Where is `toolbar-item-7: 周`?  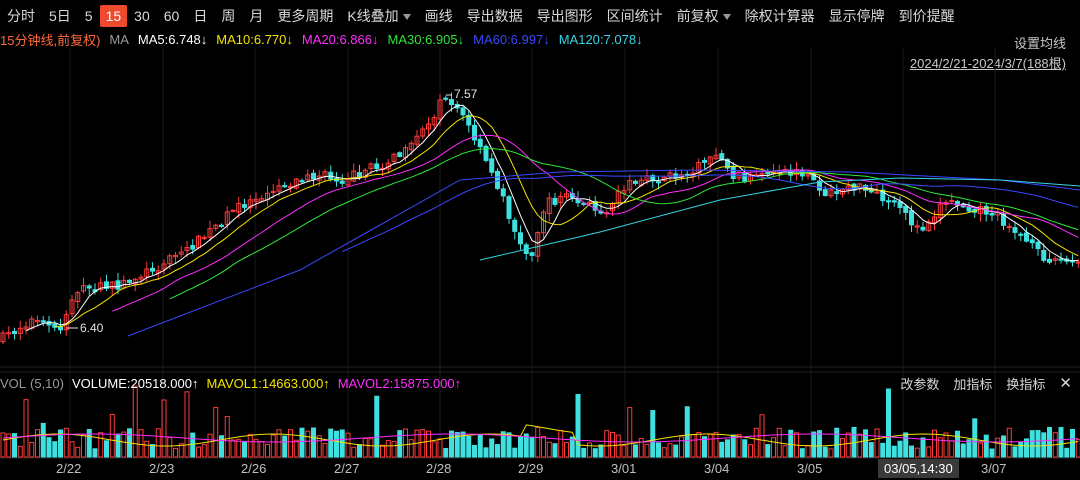
toolbar-item-7: 周 is located at coordinates (228, 16).